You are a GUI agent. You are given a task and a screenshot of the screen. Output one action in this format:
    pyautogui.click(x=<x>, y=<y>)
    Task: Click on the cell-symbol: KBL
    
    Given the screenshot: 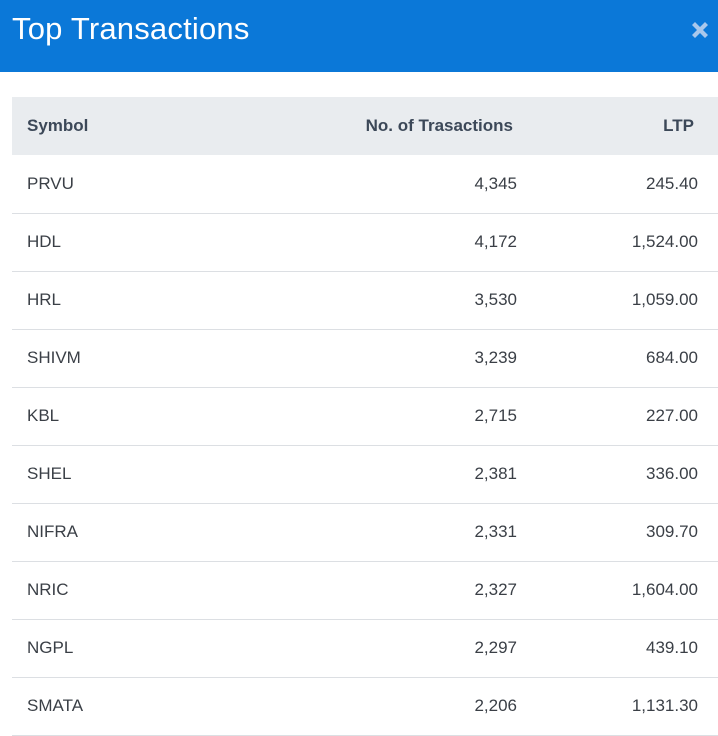 What is the action you would take?
    pyautogui.click(x=43, y=415)
    